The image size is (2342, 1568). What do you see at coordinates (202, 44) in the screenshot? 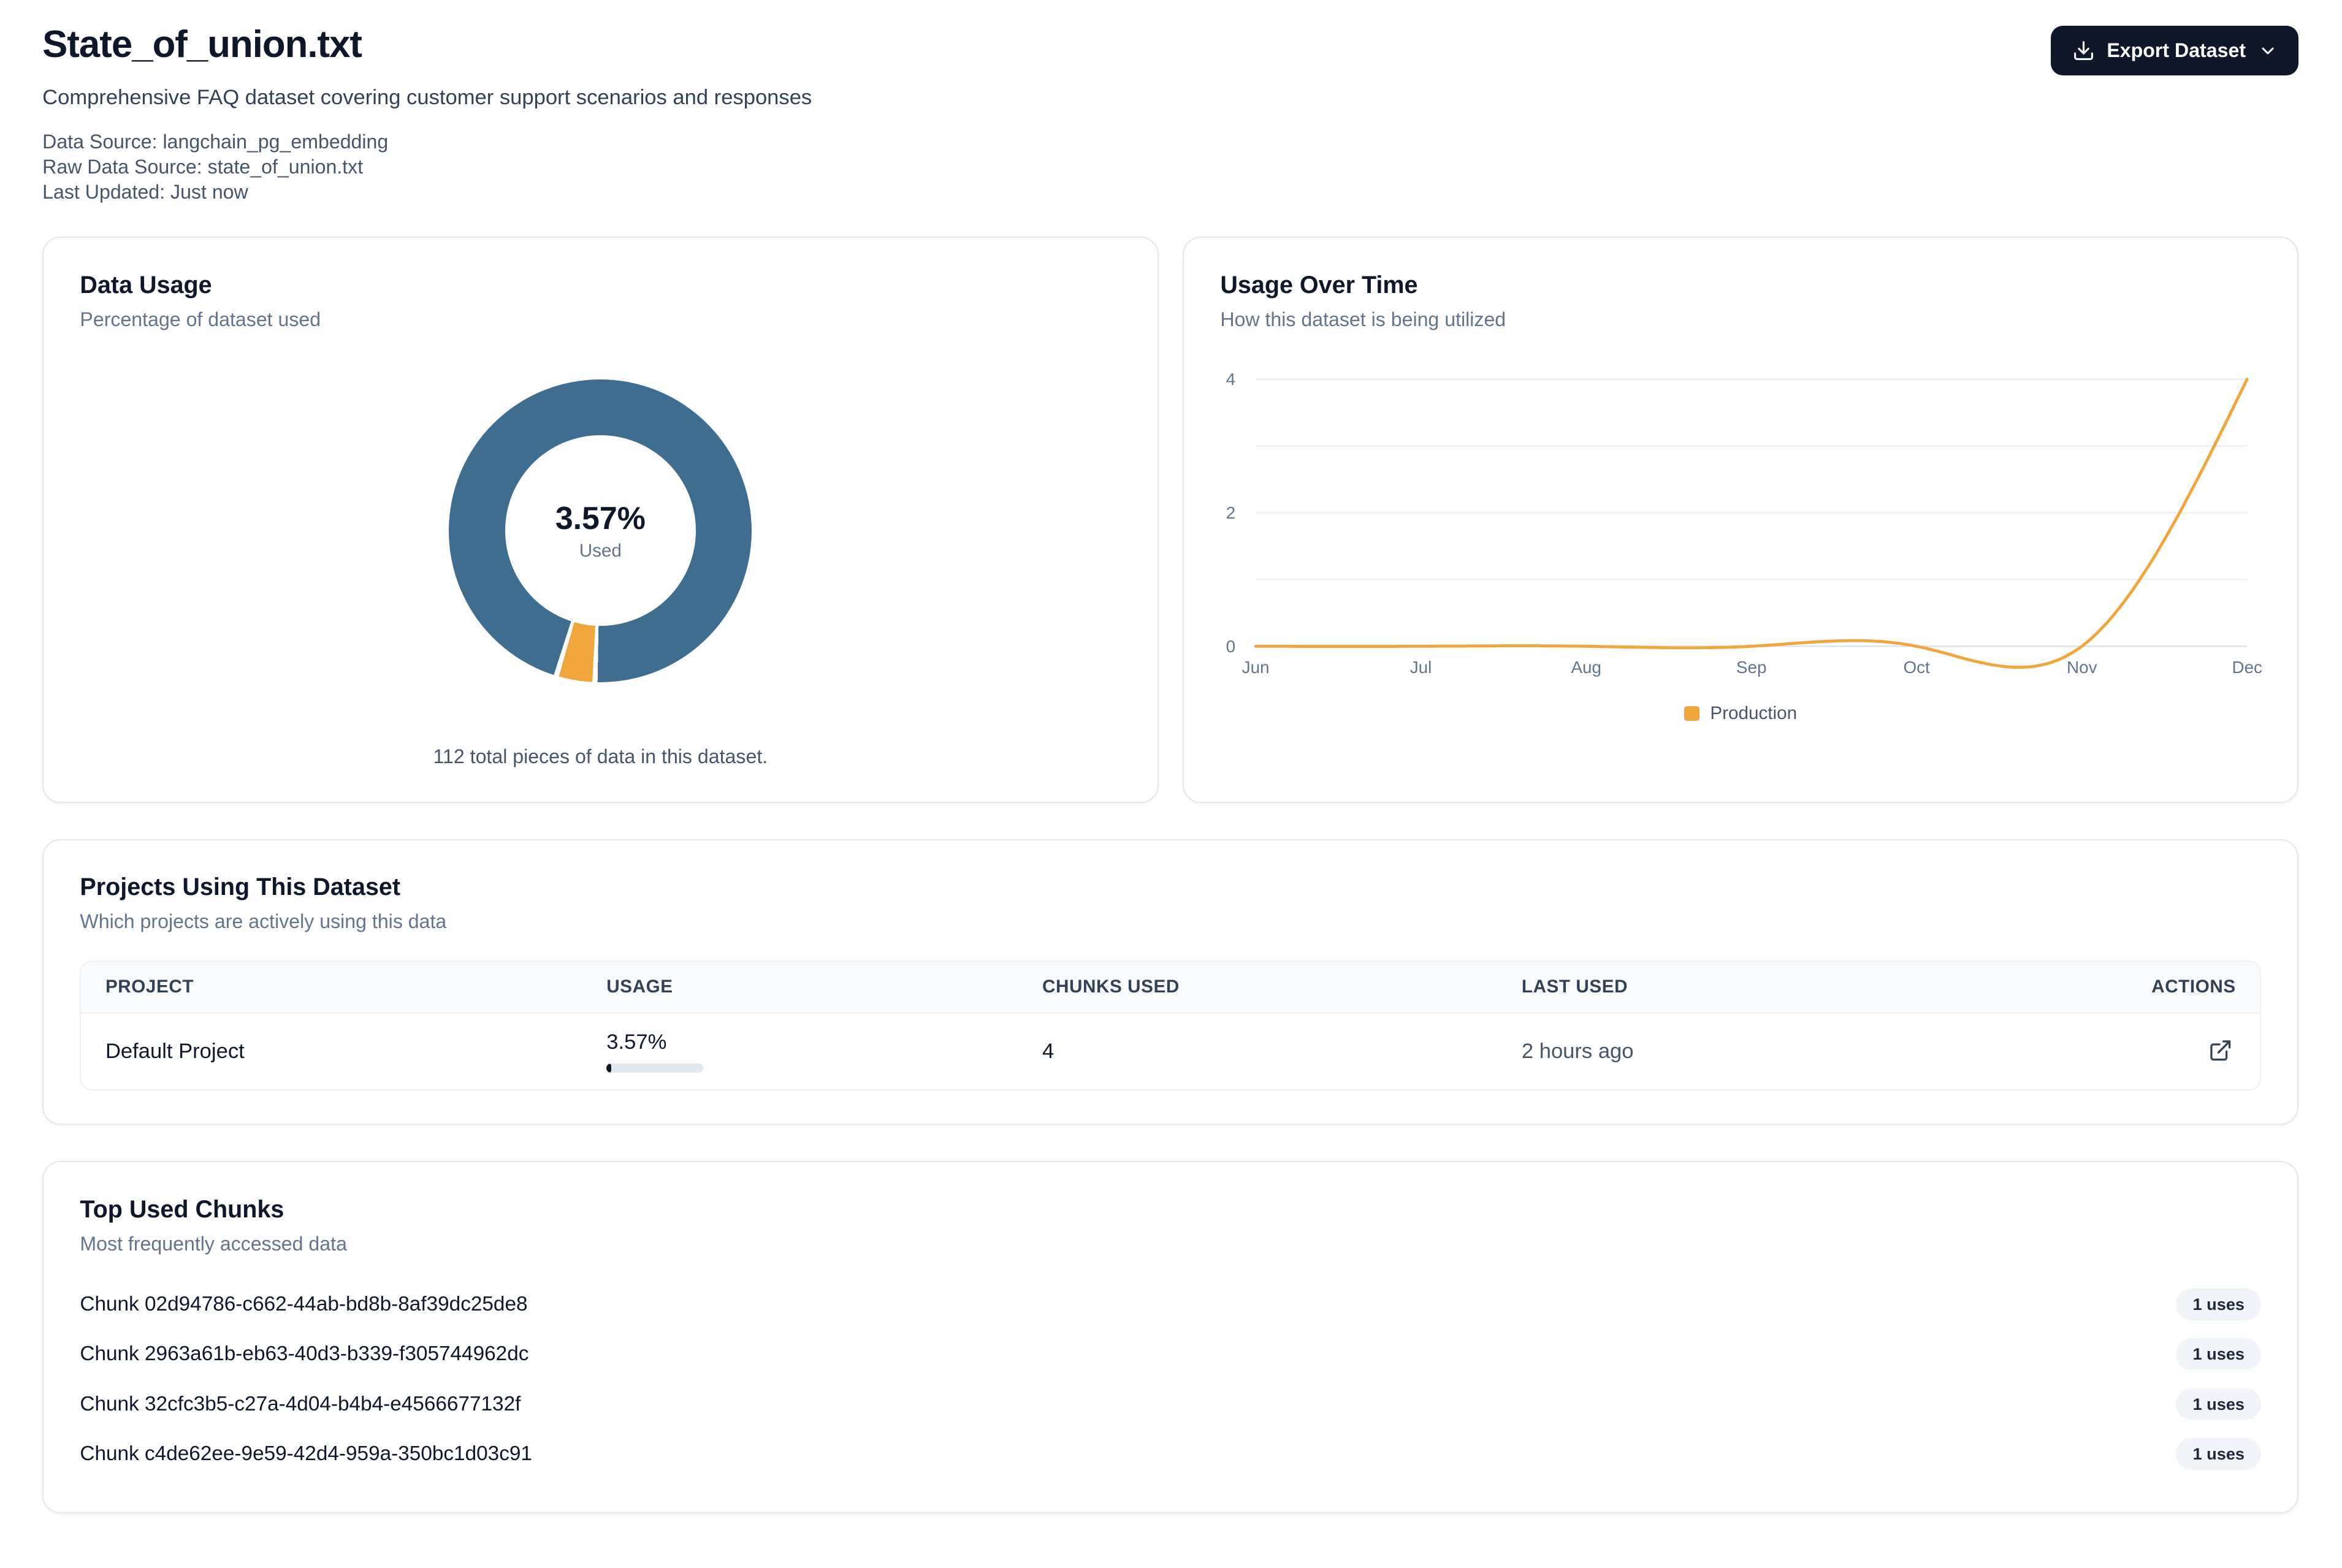
I see `page-title: State_of_union.txt` at bounding box center [202, 44].